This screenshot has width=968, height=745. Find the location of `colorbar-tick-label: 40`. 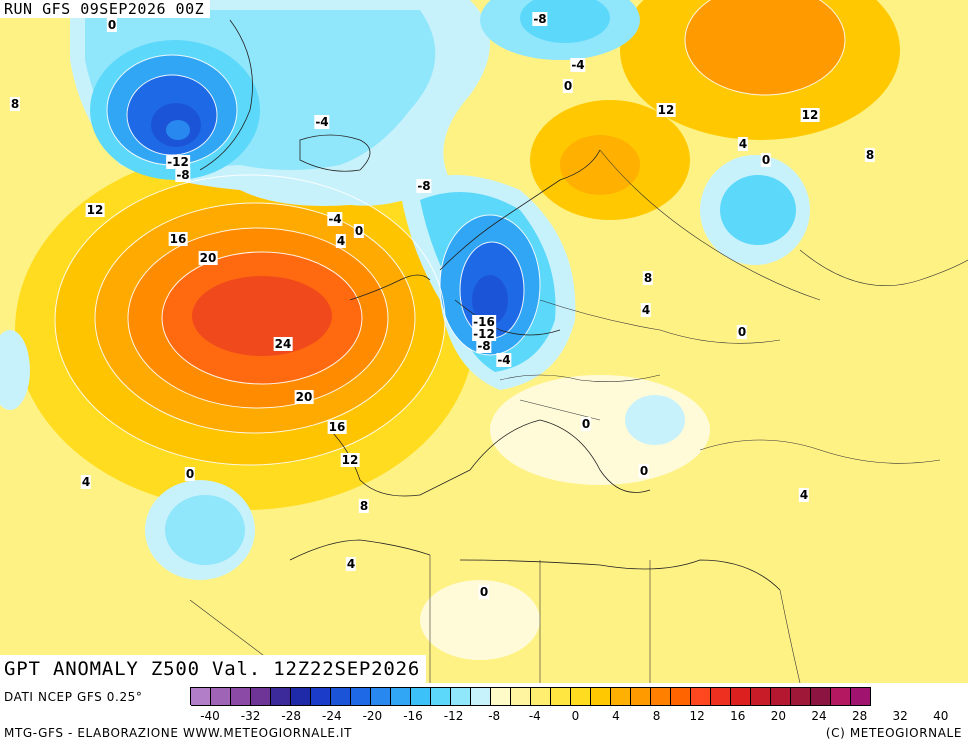

colorbar-tick-label: 40 is located at coordinates (941, 716).